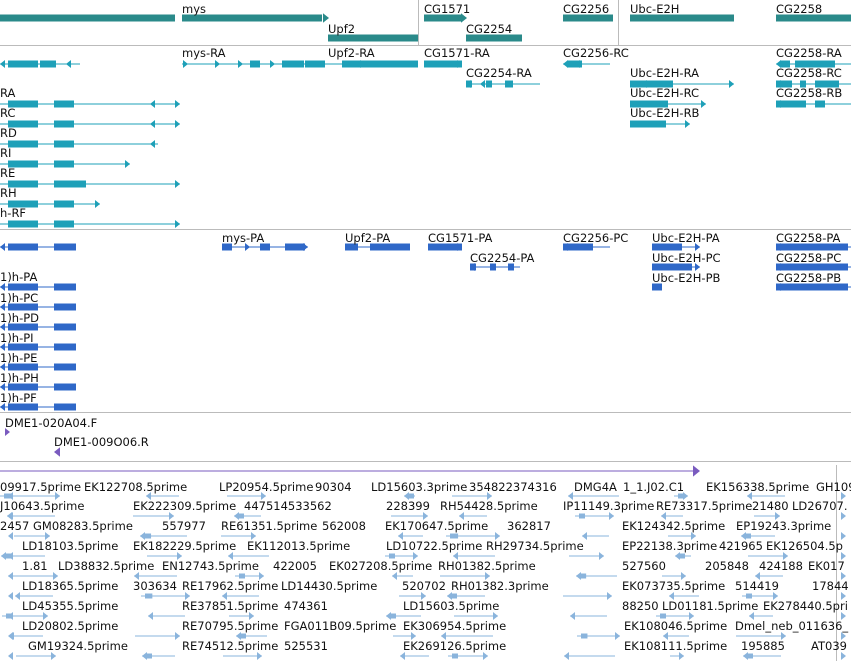 The height and width of the screenshot is (661, 851). I want to click on est-label: J10643.5prime, so click(42, 506).